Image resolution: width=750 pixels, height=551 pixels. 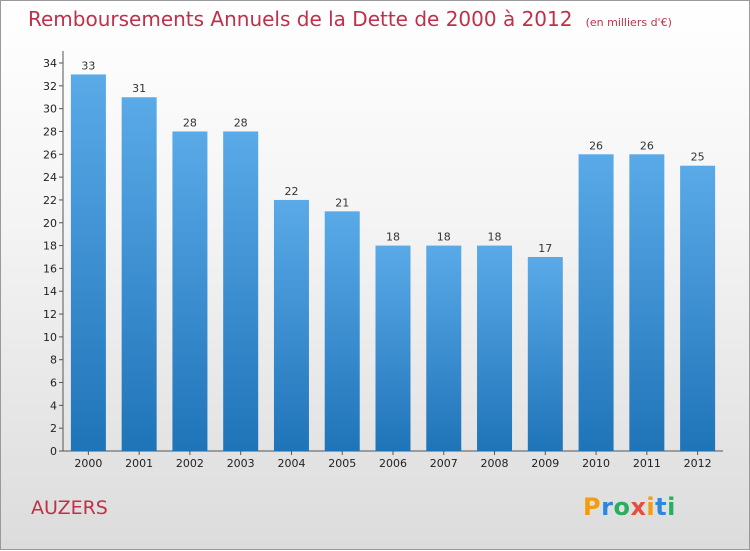 What do you see at coordinates (241, 291) in the screenshot?
I see `bar-2003` at bounding box center [241, 291].